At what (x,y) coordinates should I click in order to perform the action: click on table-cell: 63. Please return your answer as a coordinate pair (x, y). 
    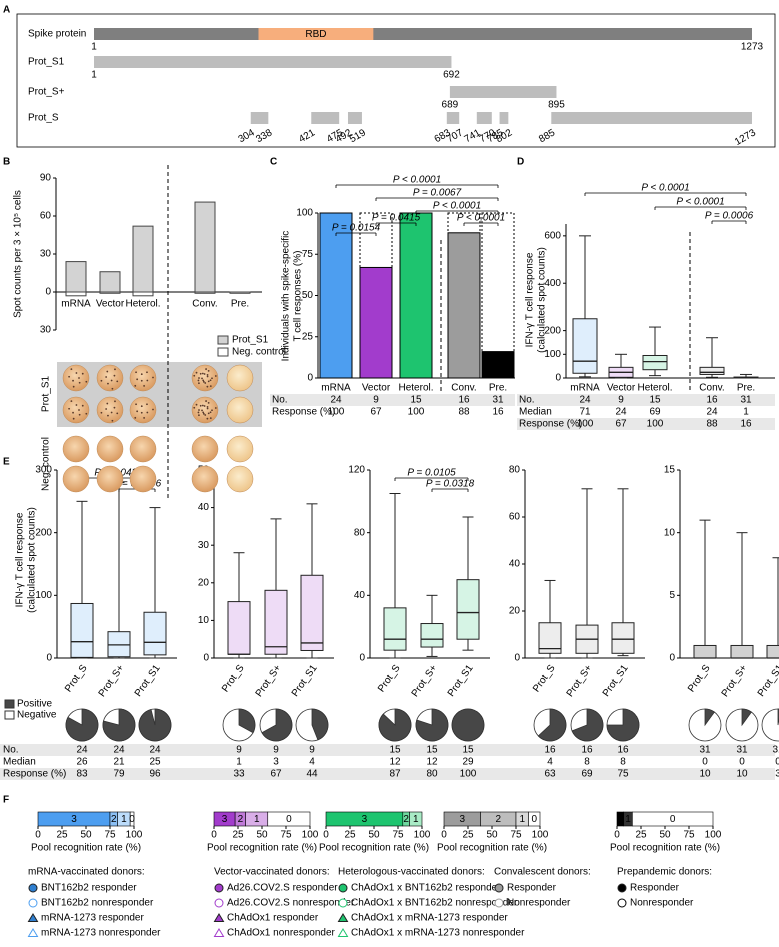
    Looking at the image, I should click on (550, 774).